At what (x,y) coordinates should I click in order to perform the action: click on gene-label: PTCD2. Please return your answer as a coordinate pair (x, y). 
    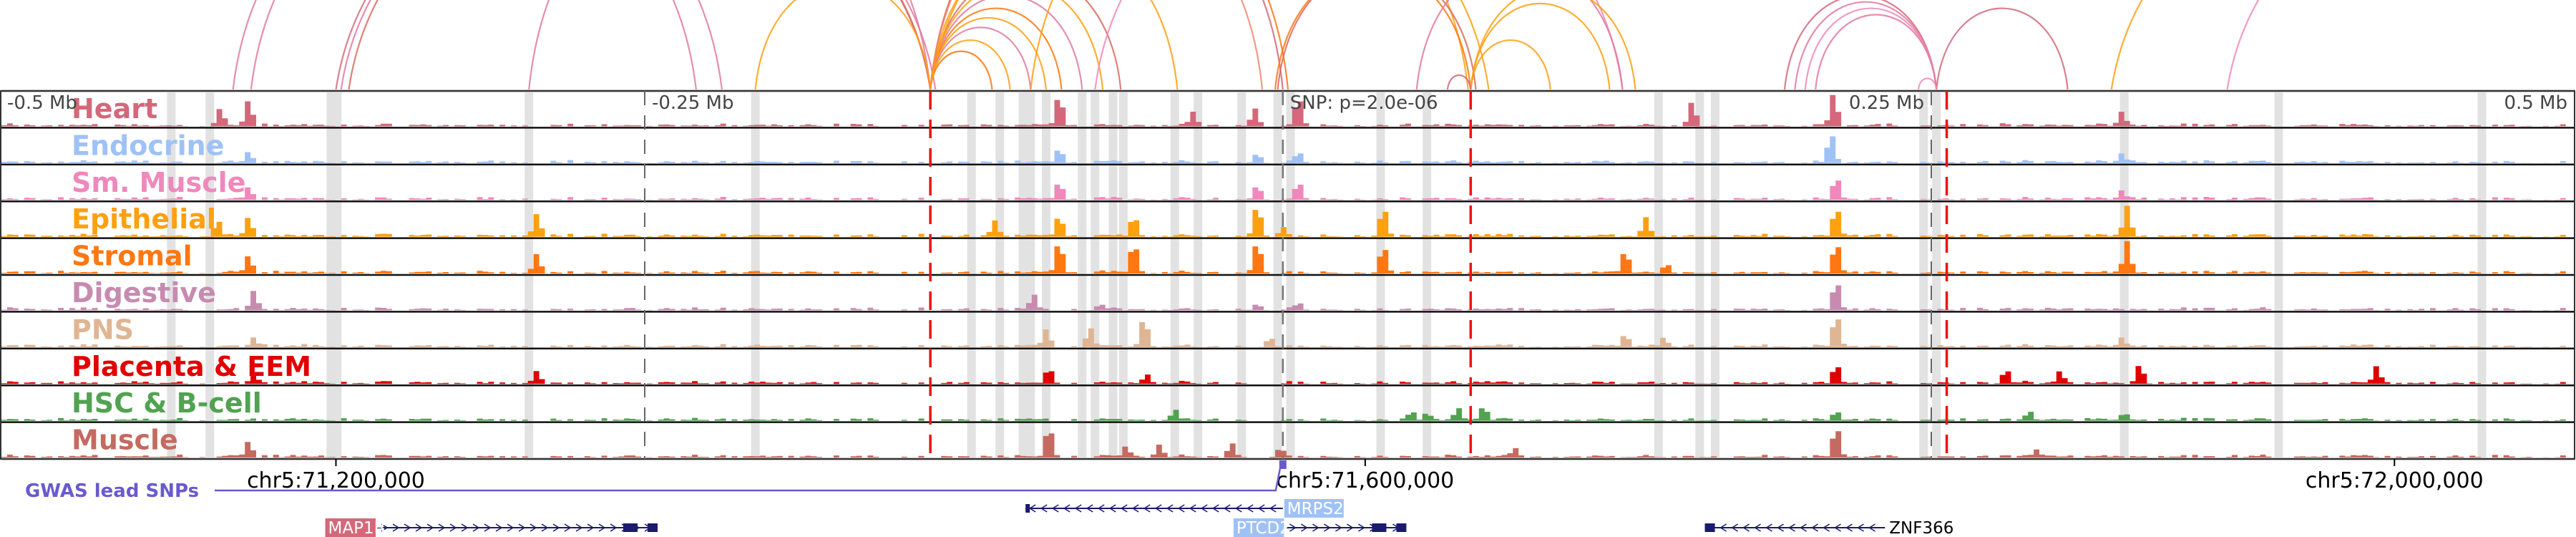
    Looking at the image, I should click on (1263, 528).